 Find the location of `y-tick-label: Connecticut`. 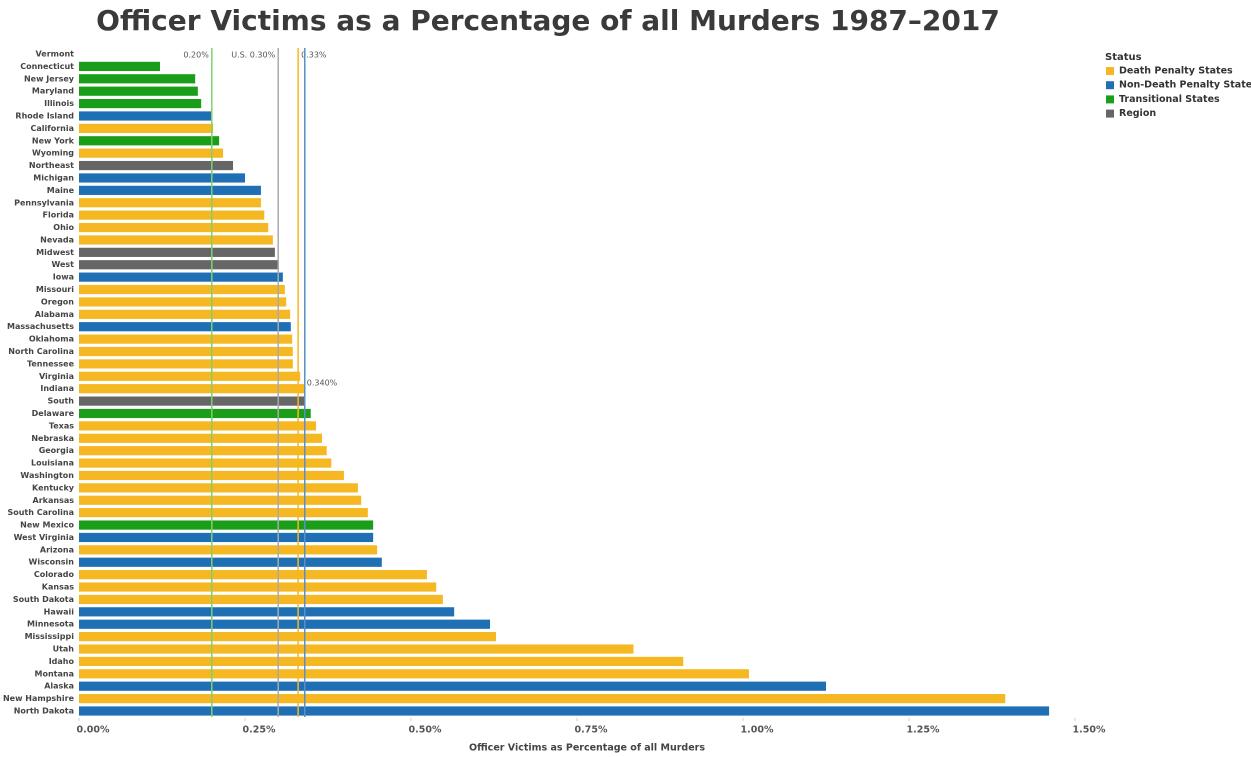

y-tick-label: Connecticut is located at coordinates (47, 66).